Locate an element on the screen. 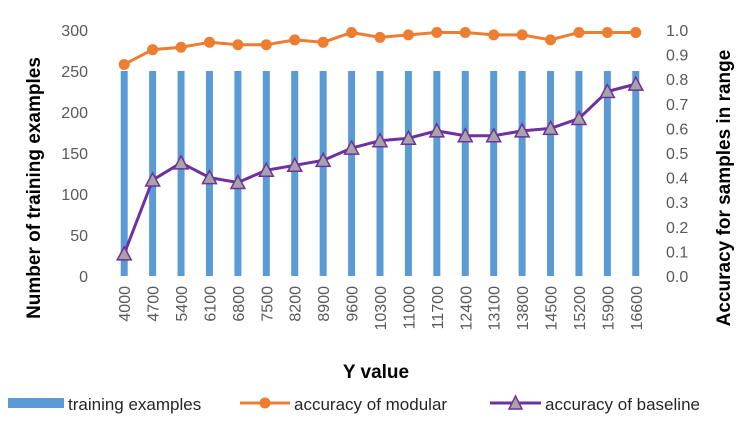 The width and height of the screenshot is (752, 425). left-y-axis-ticks: 0 50 100 150 200 250 300 is located at coordinates (74, 154).